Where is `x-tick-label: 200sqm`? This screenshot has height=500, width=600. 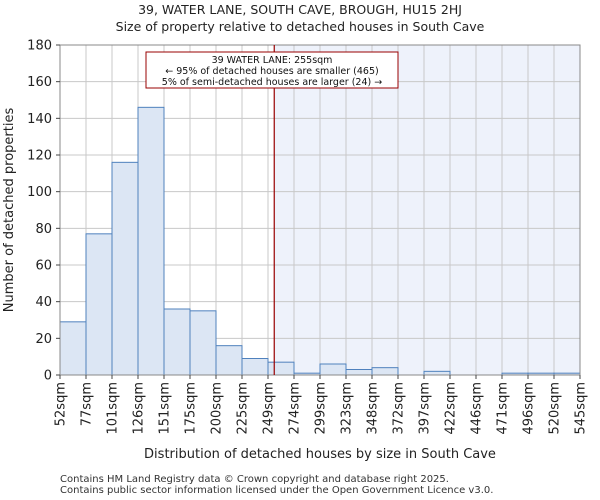 x-tick-label: 200sqm is located at coordinates (217, 408).